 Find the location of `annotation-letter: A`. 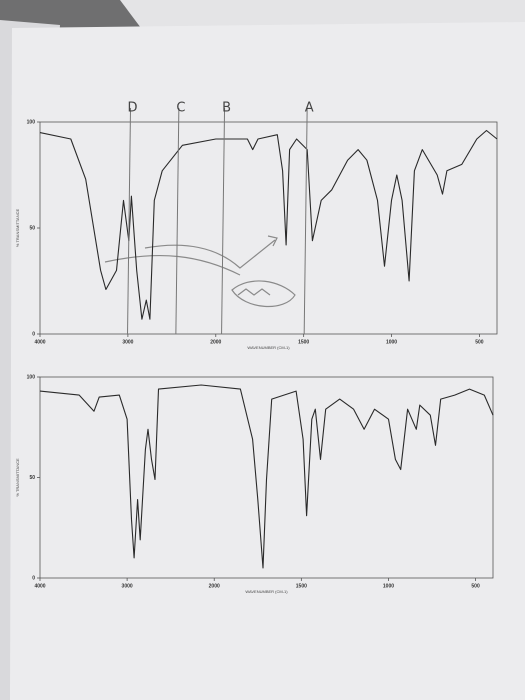

annotation-letter: A is located at coordinates (309, 108).